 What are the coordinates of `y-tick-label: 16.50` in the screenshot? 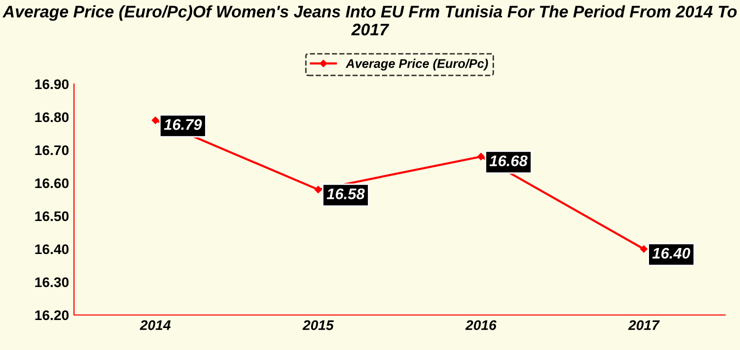 It's located at (52, 216).